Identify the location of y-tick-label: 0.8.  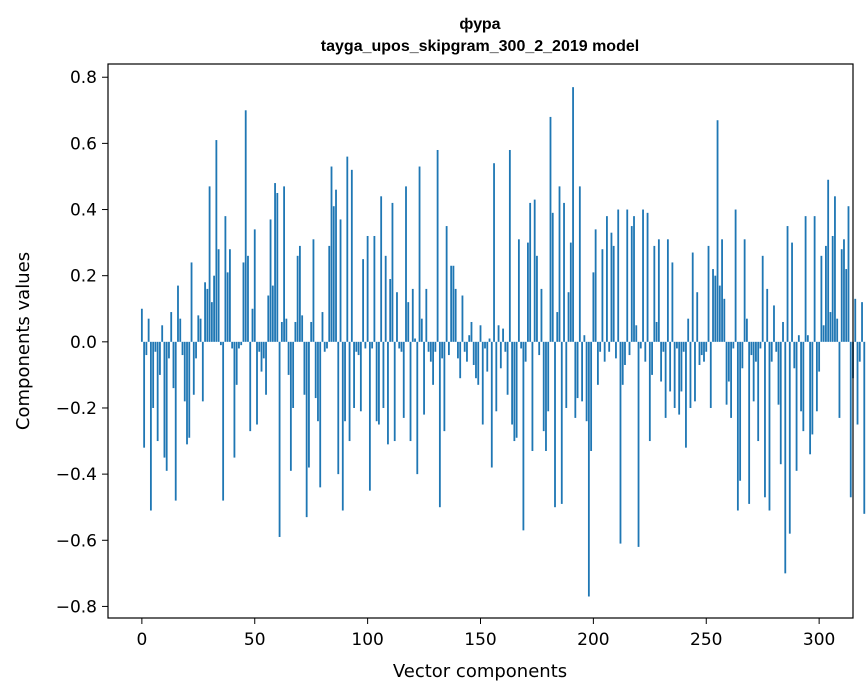
(83, 78).